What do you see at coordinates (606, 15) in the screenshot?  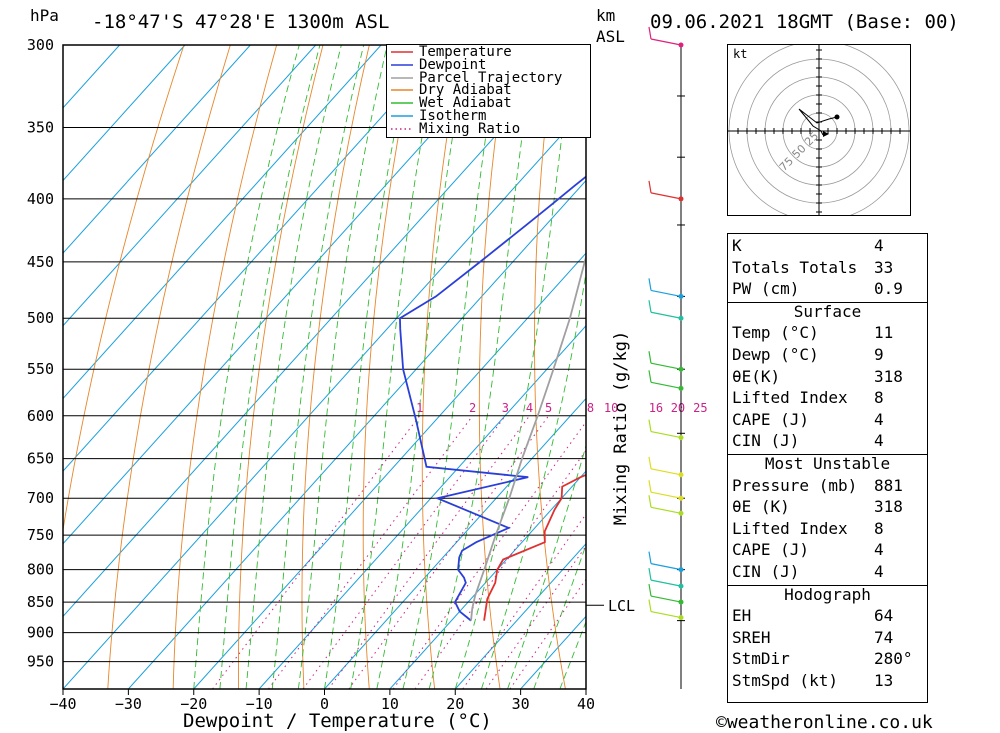 I see `km-label: km` at bounding box center [606, 15].